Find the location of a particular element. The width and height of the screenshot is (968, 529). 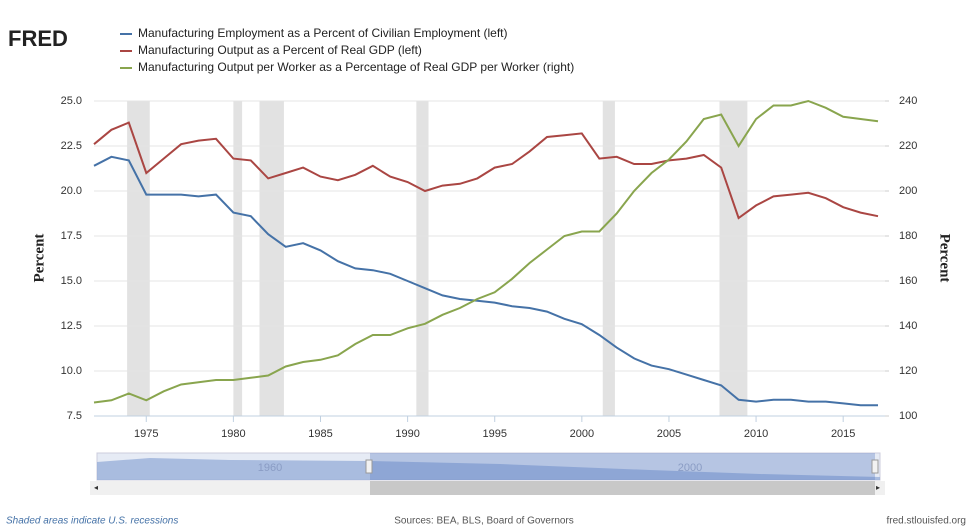

brand: FRED is located at coordinates (38, 38).